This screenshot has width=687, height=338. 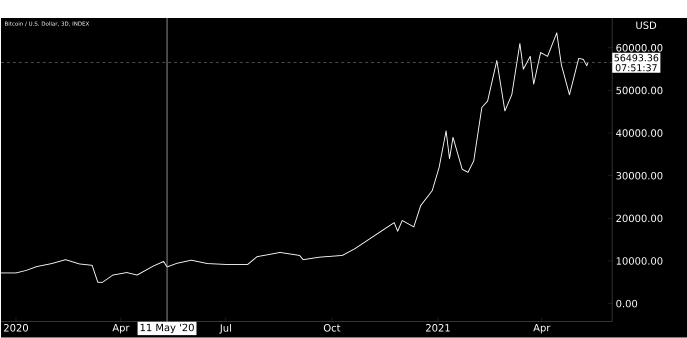 I want to click on x-tick-label: Oct, so click(x=332, y=328).